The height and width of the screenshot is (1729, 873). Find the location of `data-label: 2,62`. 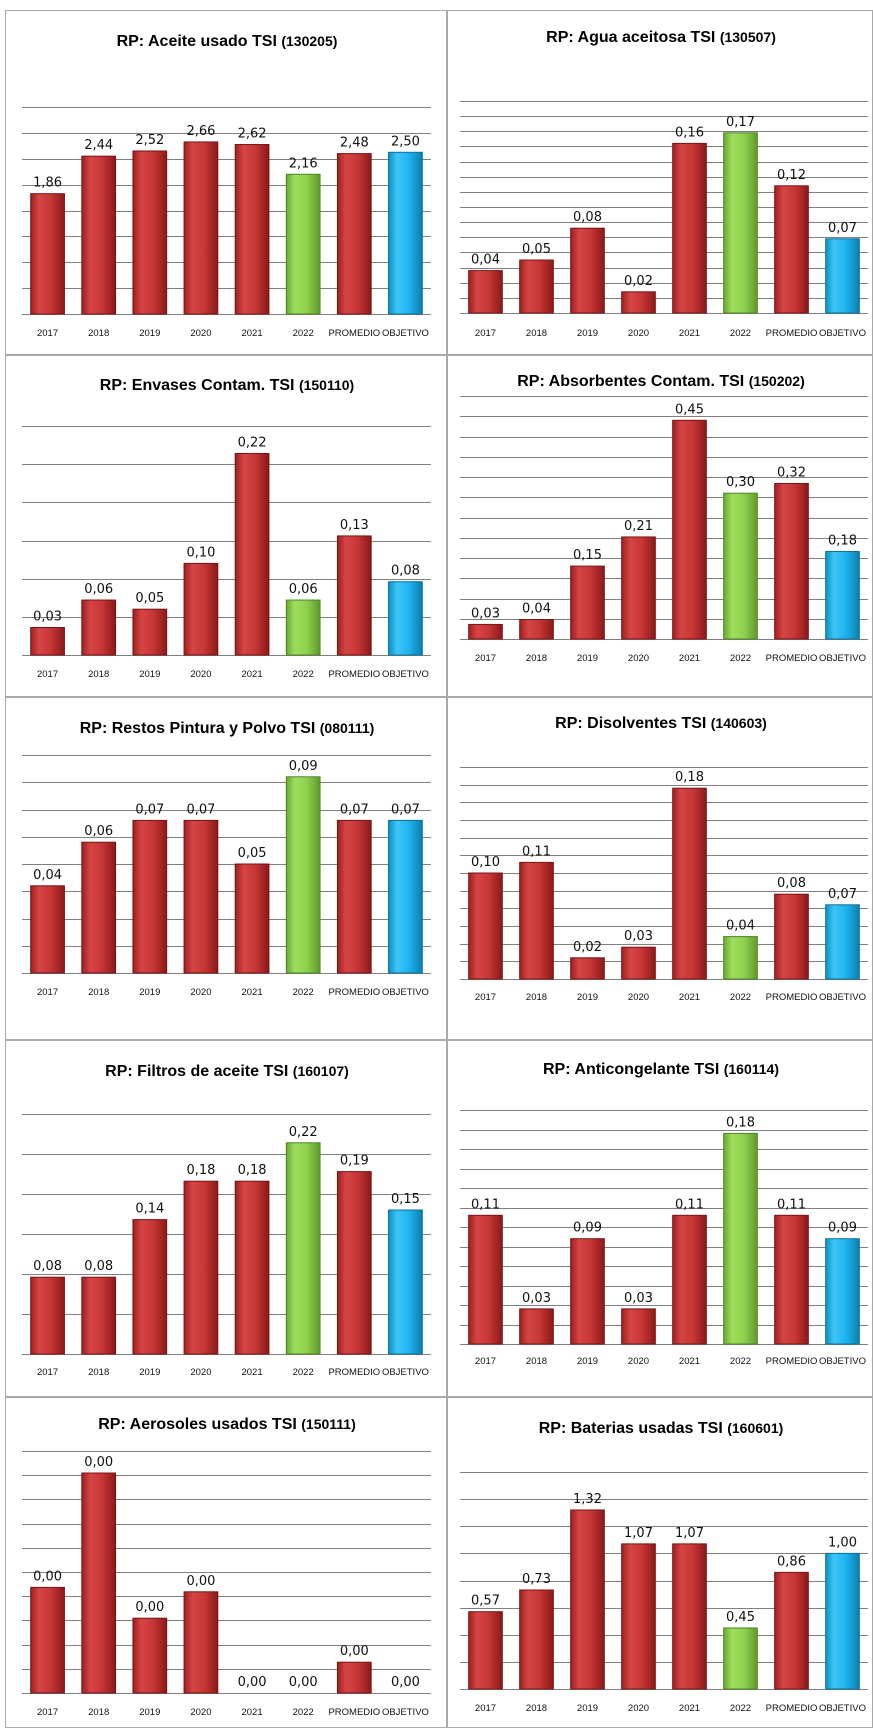

data-label: 2,62 is located at coordinates (252, 134).